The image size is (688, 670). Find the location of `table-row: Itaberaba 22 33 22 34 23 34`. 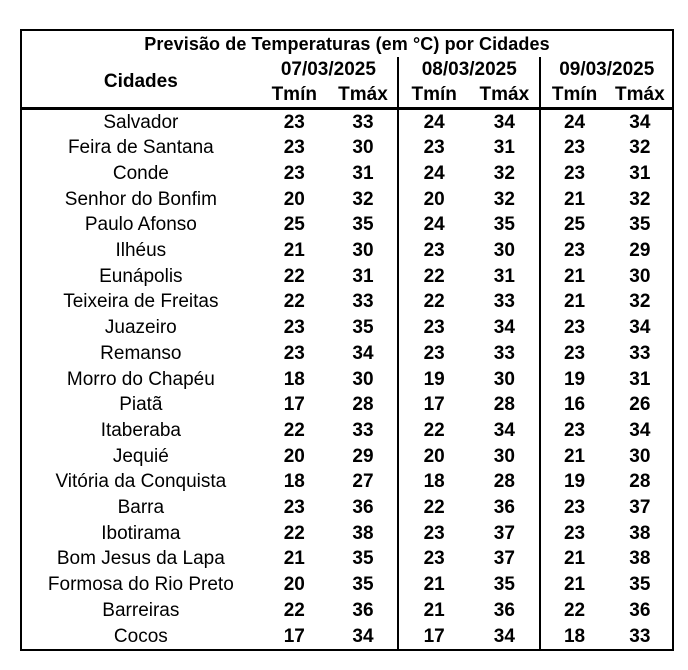

table-row: Itaberaba 22 33 22 34 23 34 is located at coordinates (347, 430).